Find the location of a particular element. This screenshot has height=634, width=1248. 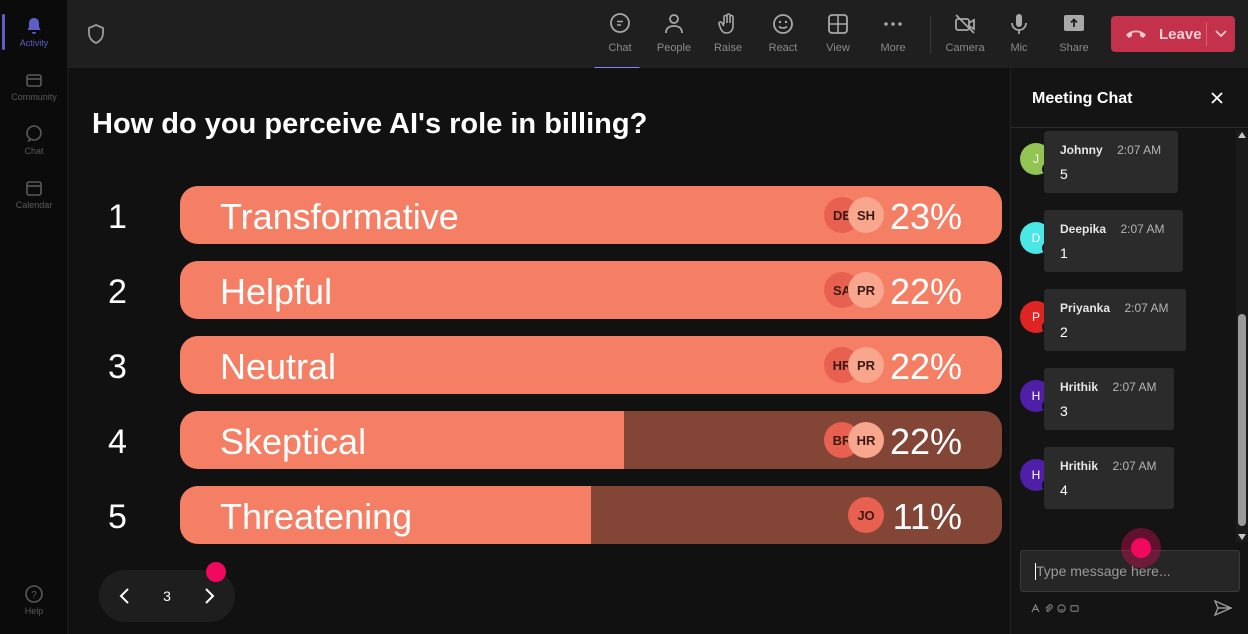

option-bar: Neutral HR PR 22% is located at coordinates (591, 365).